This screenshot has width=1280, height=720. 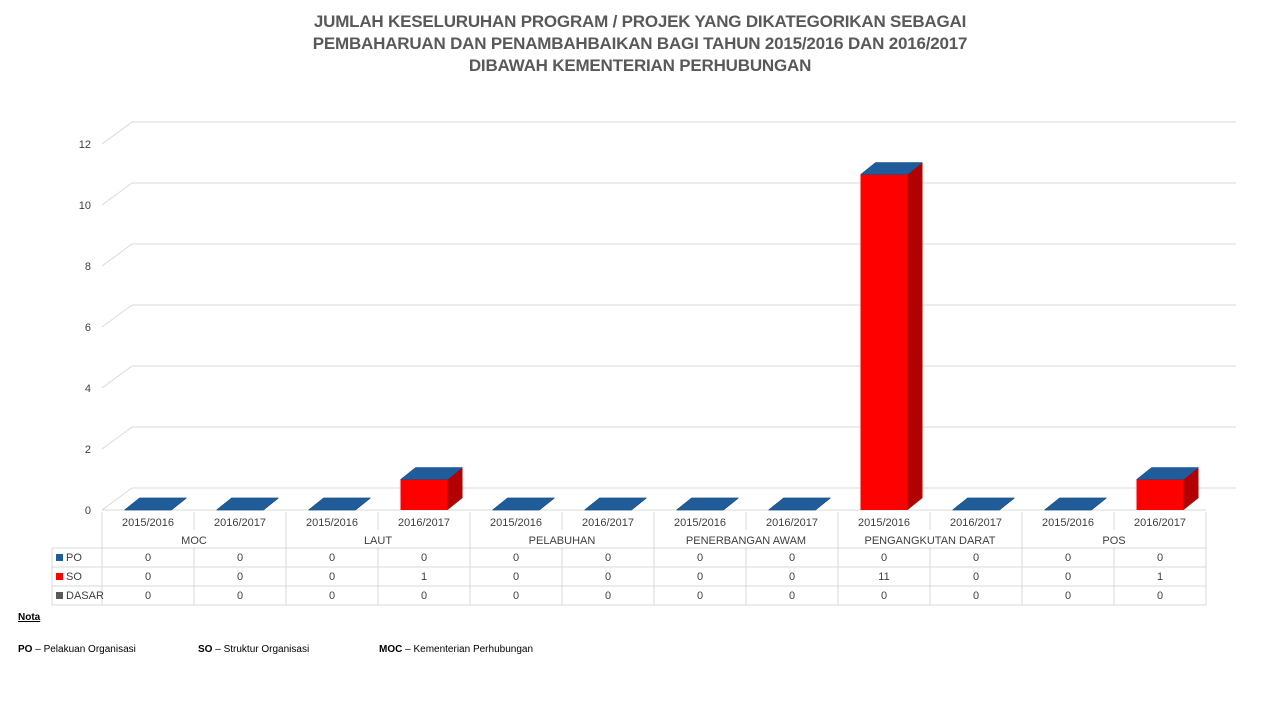 I want to click on group-label-4: PENGANGKUTAN DARAT, so click(x=930, y=541).